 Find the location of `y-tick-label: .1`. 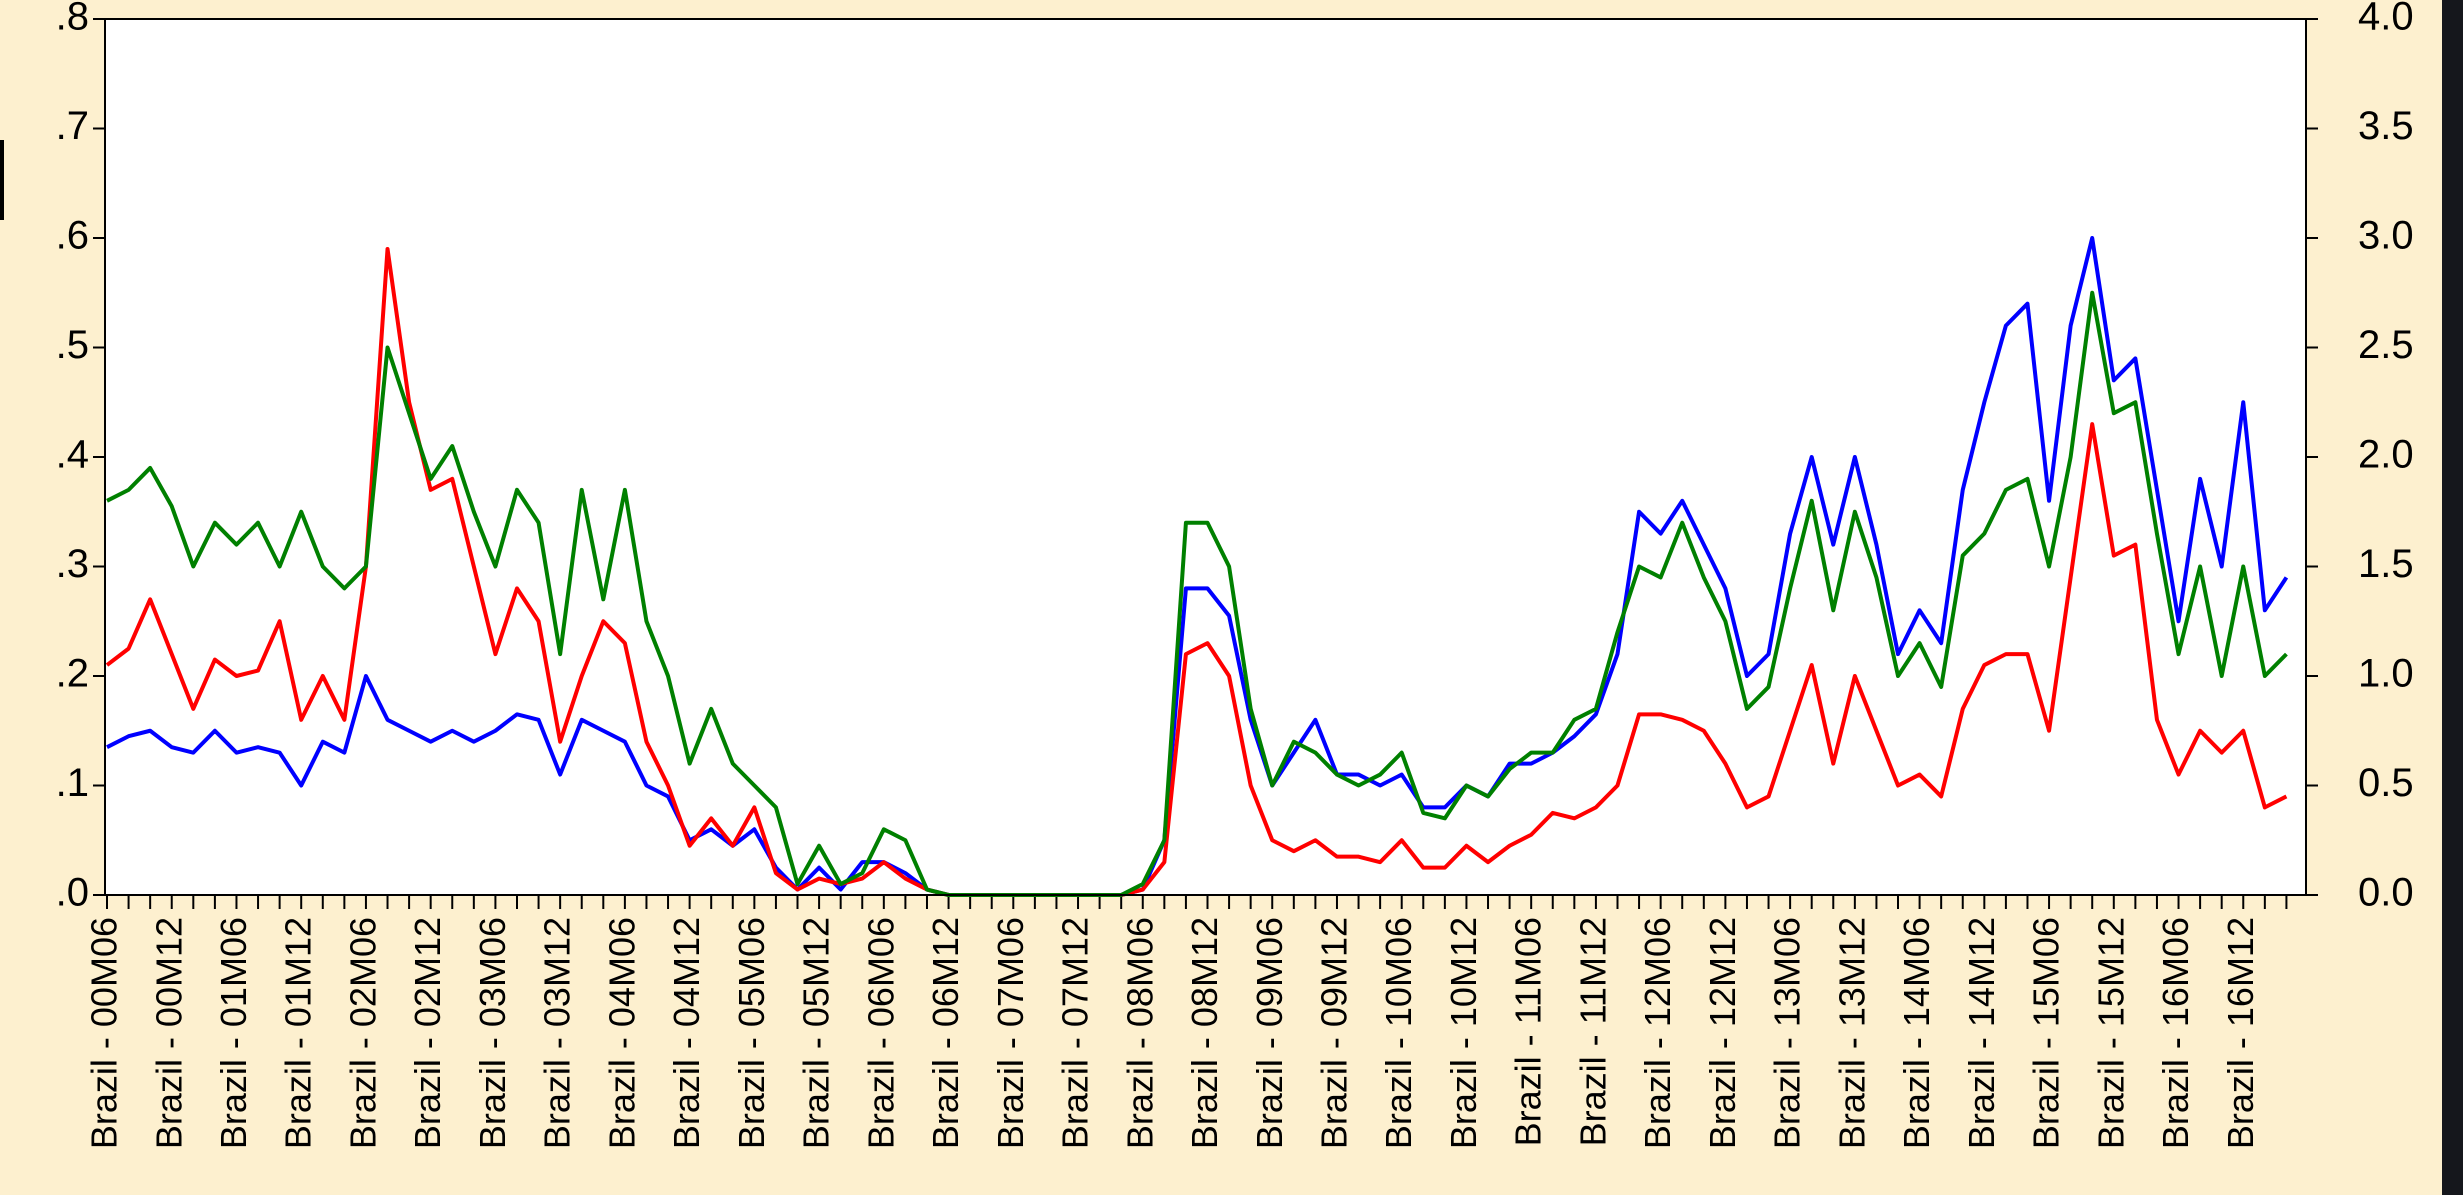

y-tick-label: .1 is located at coordinates (72, 783).